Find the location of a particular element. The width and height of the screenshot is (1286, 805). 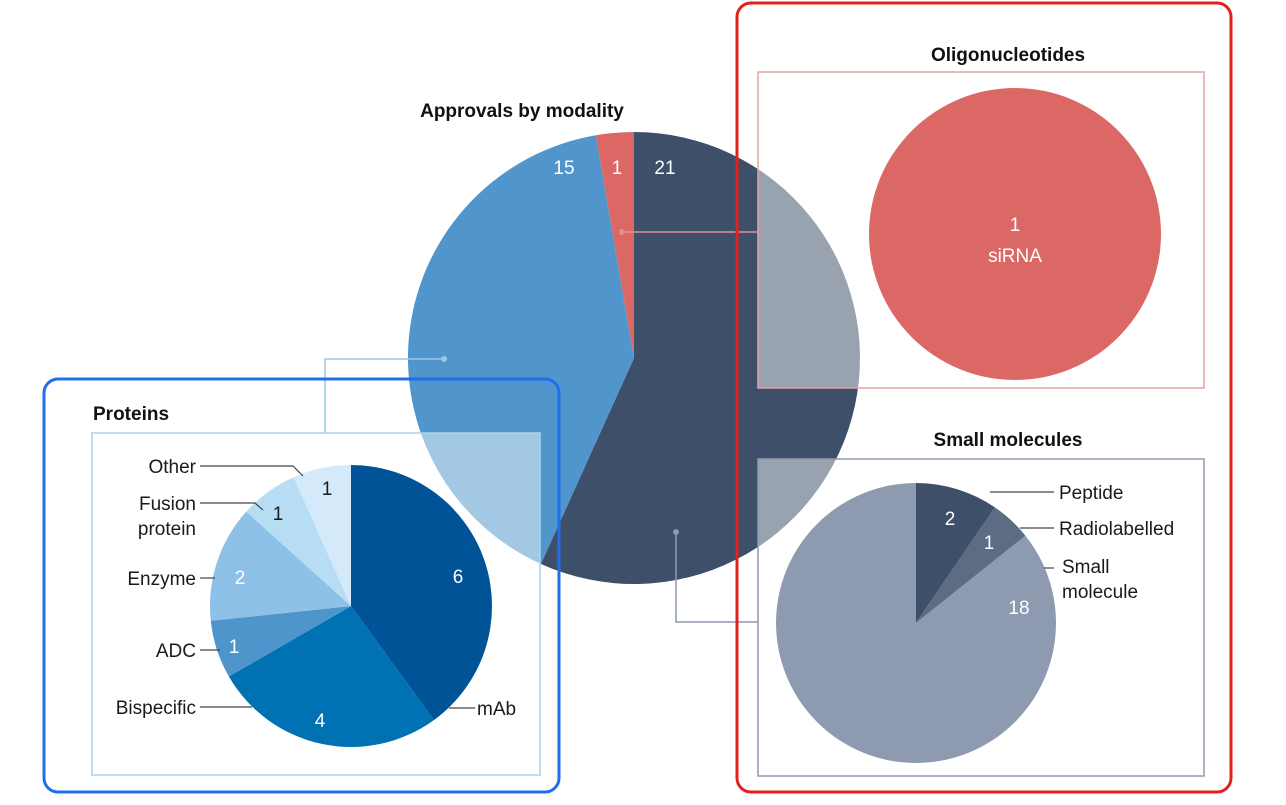

proteins-slice-enzyme is located at coordinates (280, 566).